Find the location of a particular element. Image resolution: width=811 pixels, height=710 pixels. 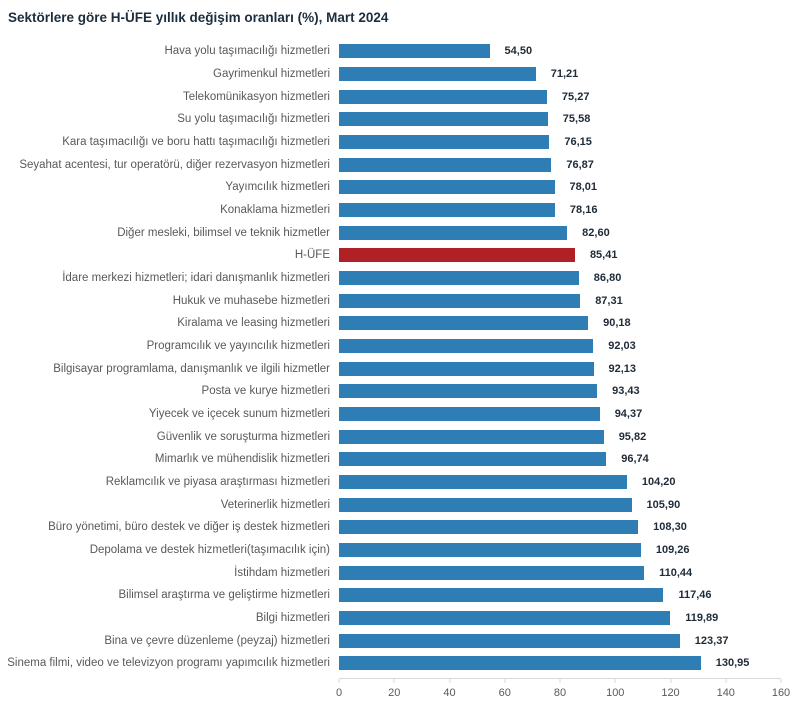

bar-row: Telekomünikasyon hizmetleri 75,27 is located at coordinates (405, 96).